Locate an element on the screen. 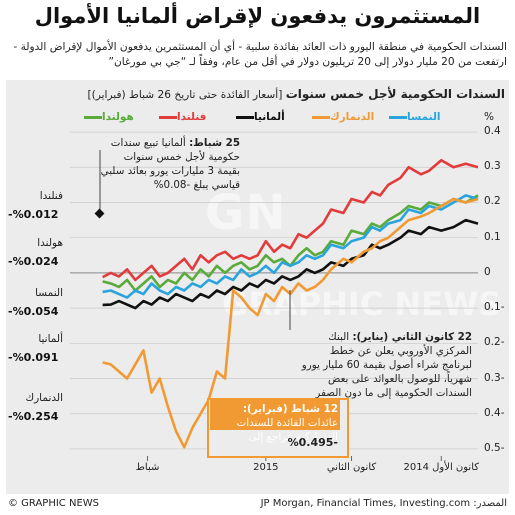  legend-item-finland: فنلندا is located at coordinates (180, 117).